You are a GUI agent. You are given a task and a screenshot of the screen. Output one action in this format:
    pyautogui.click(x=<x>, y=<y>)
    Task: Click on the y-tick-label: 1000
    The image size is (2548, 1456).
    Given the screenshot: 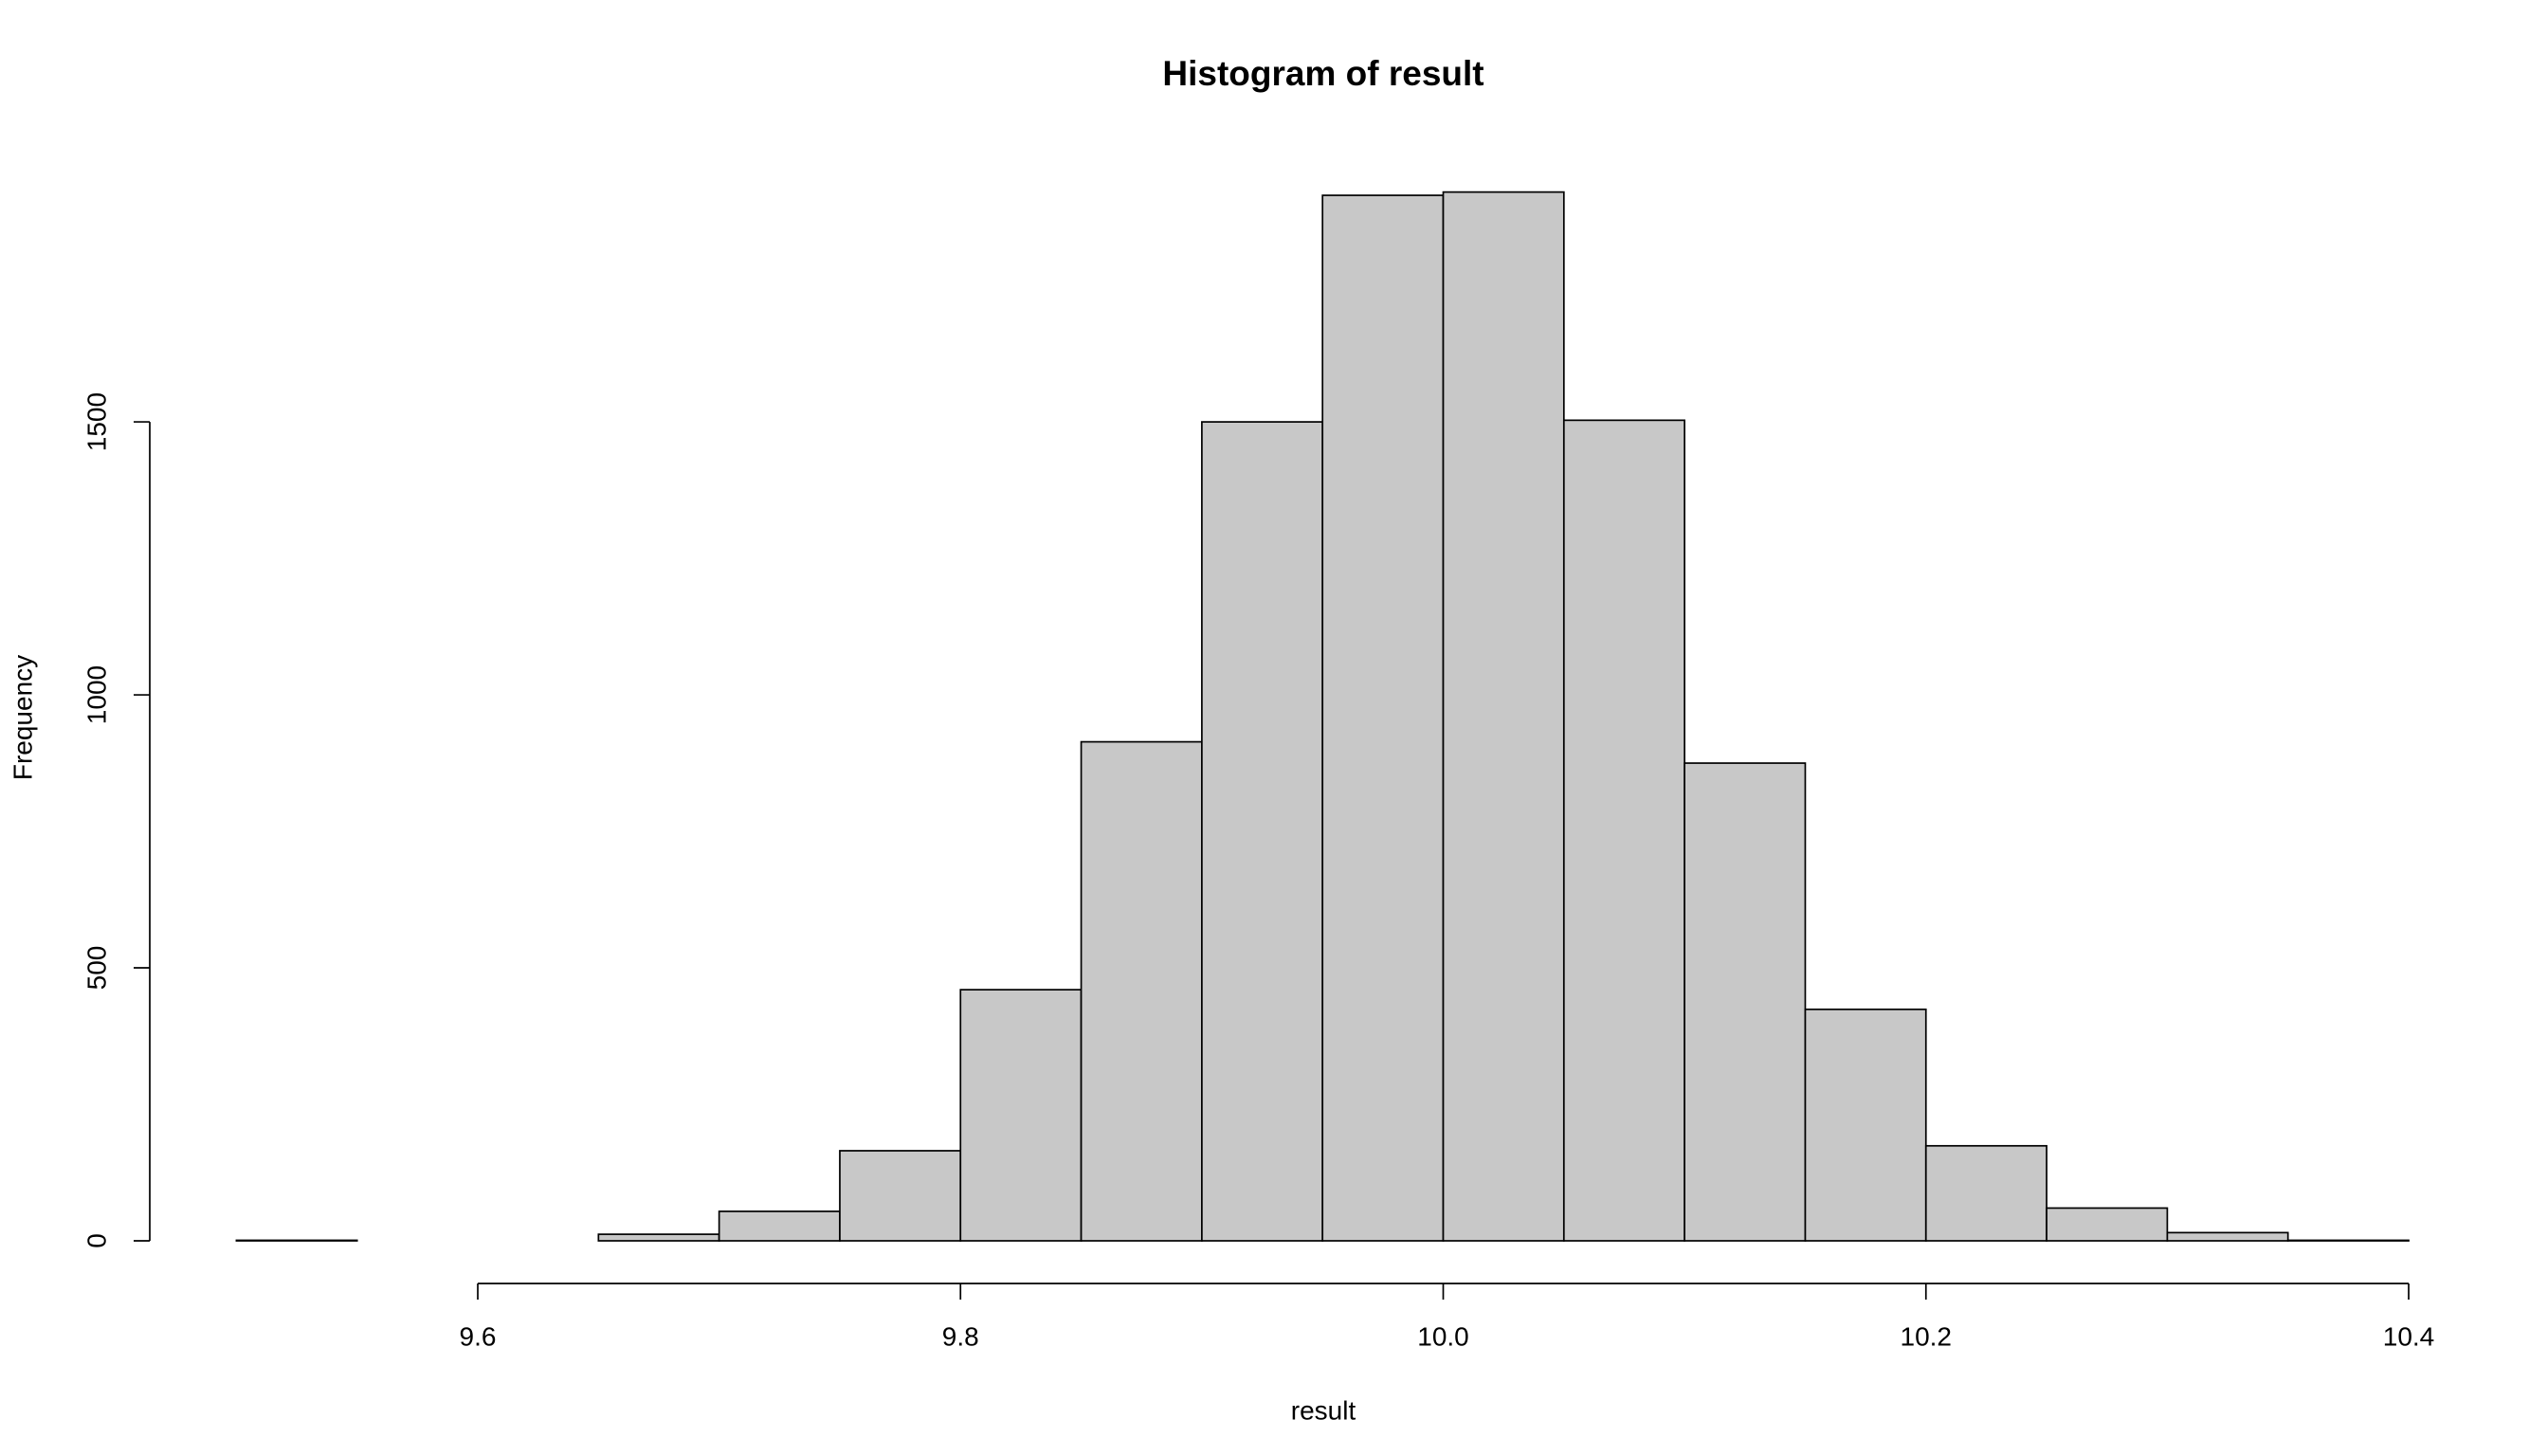 What is the action you would take?
    pyautogui.click(x=96, y=694)
    